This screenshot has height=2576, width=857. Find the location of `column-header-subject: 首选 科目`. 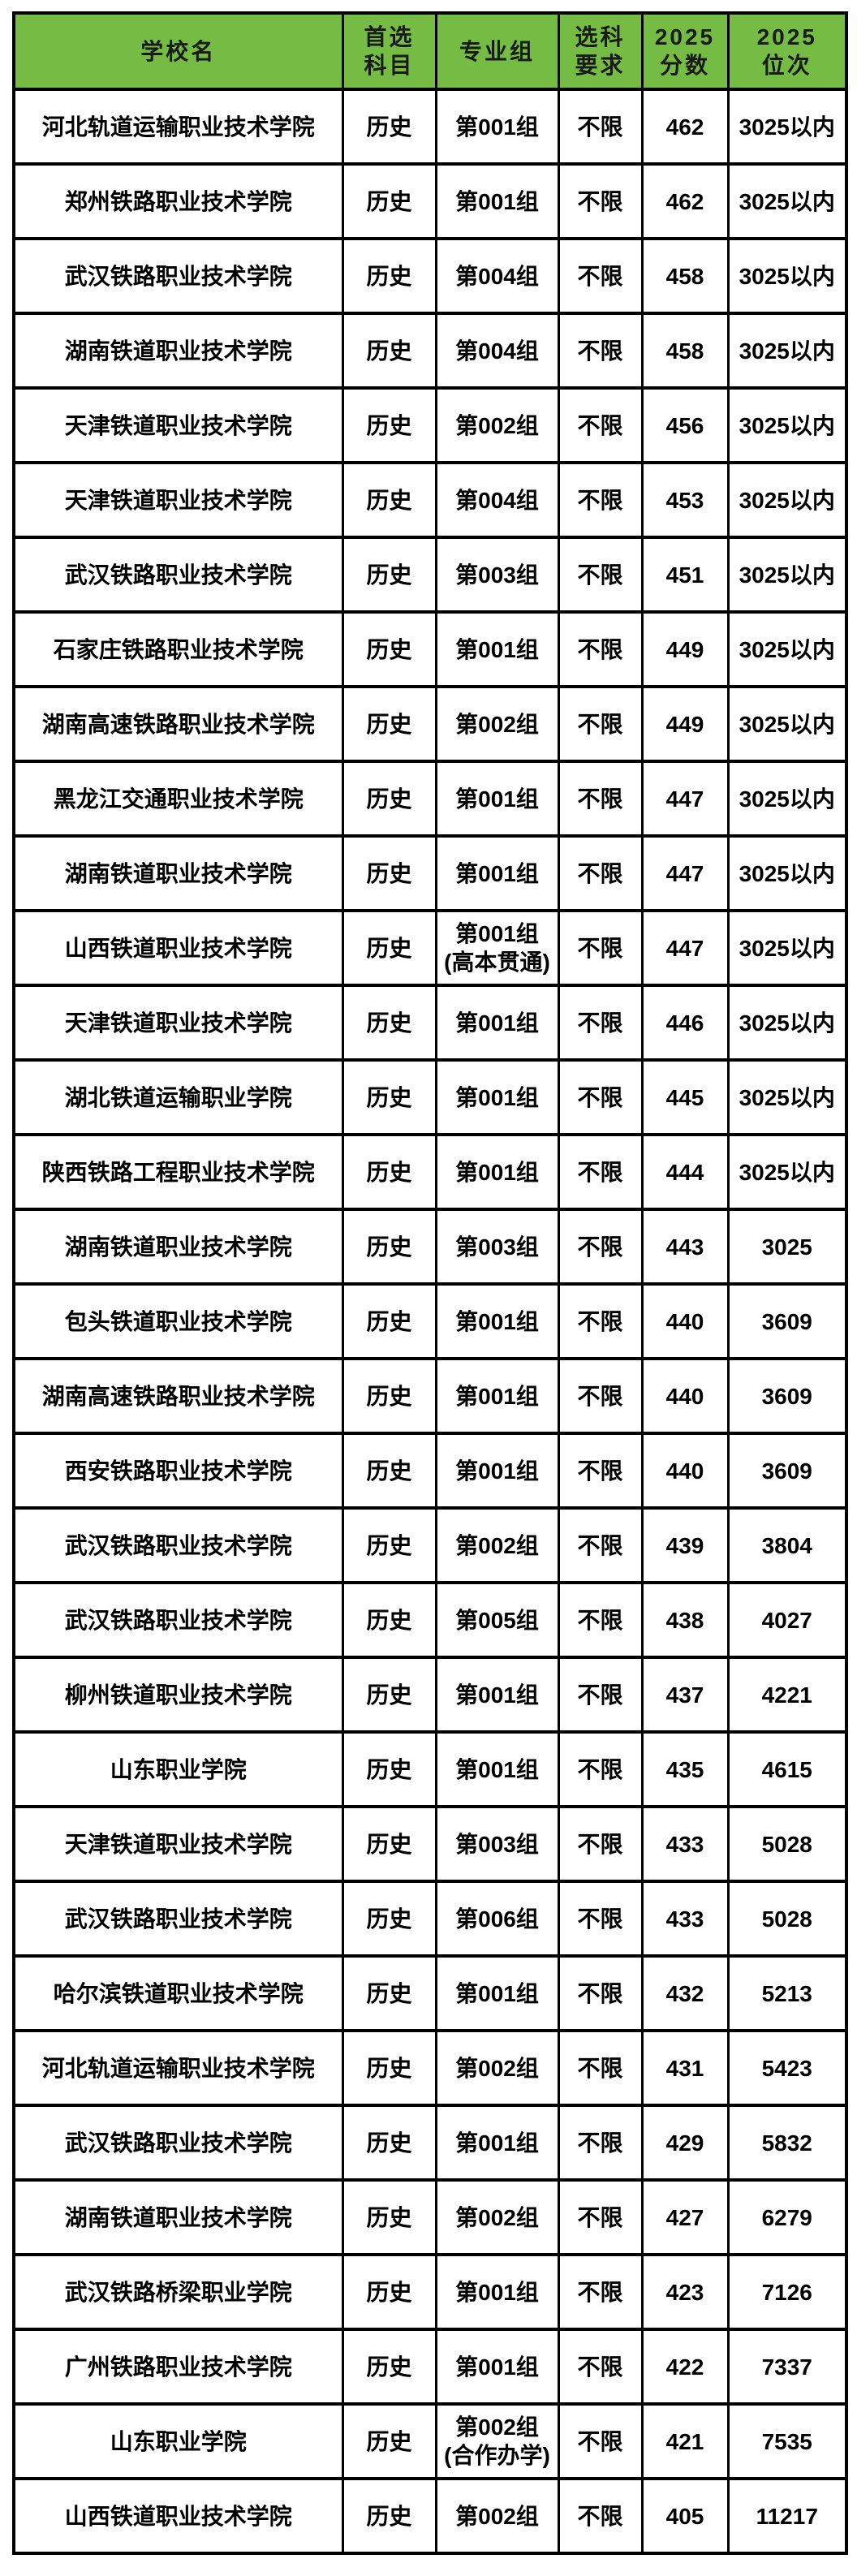

column-header-subject: 首选 科目 is located at coordinates (389, 51).